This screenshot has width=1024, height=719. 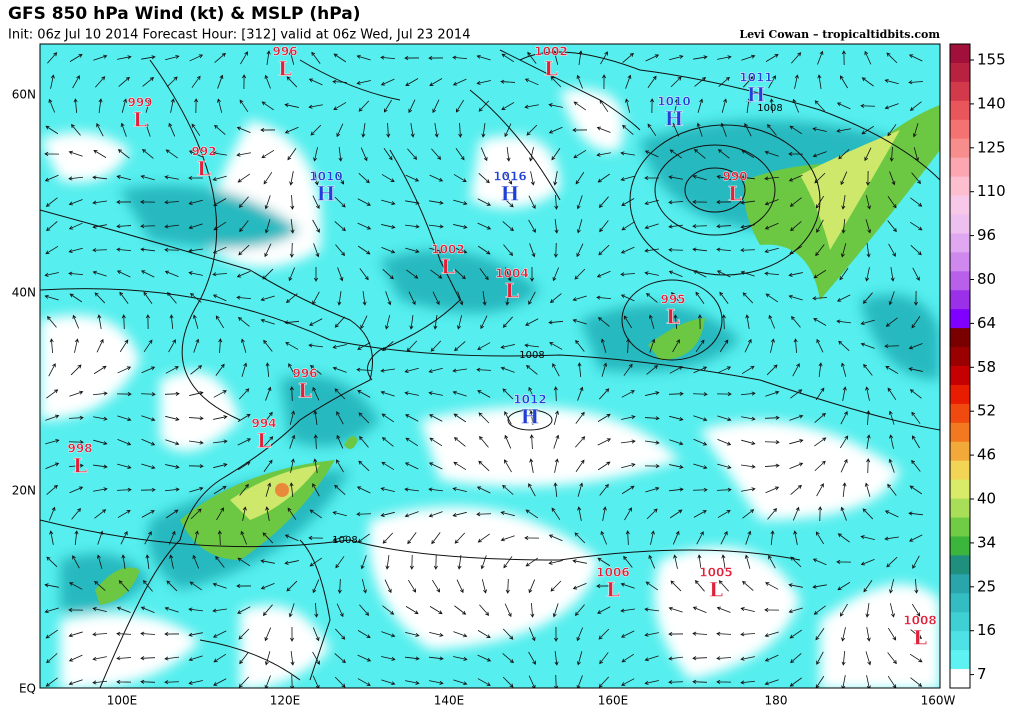 What do you see at coordinates (326, 194) in the screenshot?
I see `center-letter: H` at bounding box center [326, 194].